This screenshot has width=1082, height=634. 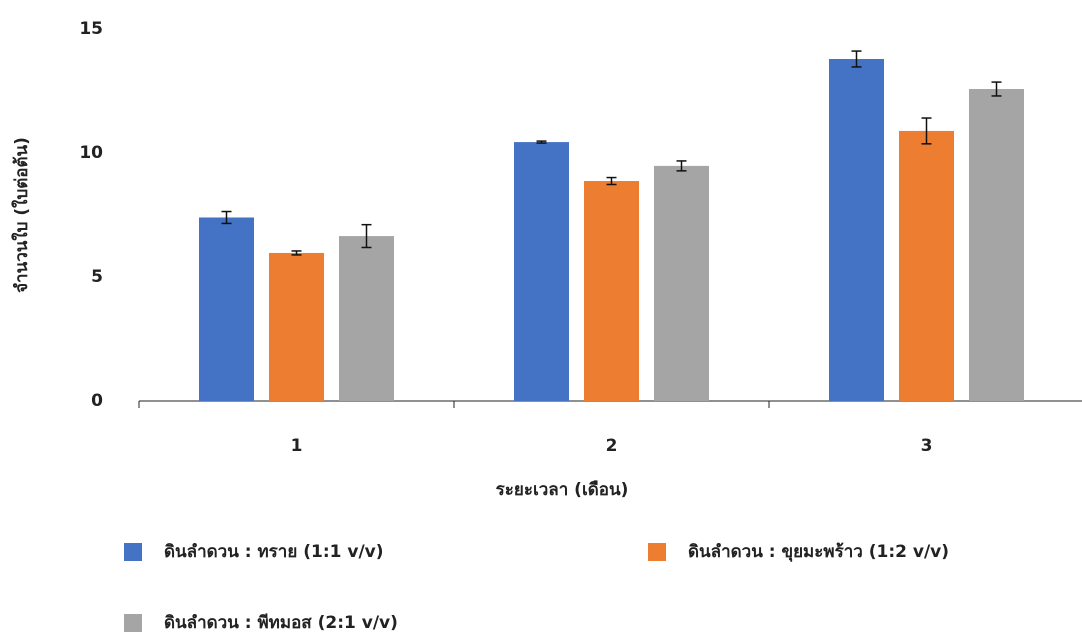 What do you see at coordinates (281, 622) in the screenshot?
I see `legend-label: ดินลำดวน : พีทมอส (2:1 v/v)` at bounding box center [281, 622].